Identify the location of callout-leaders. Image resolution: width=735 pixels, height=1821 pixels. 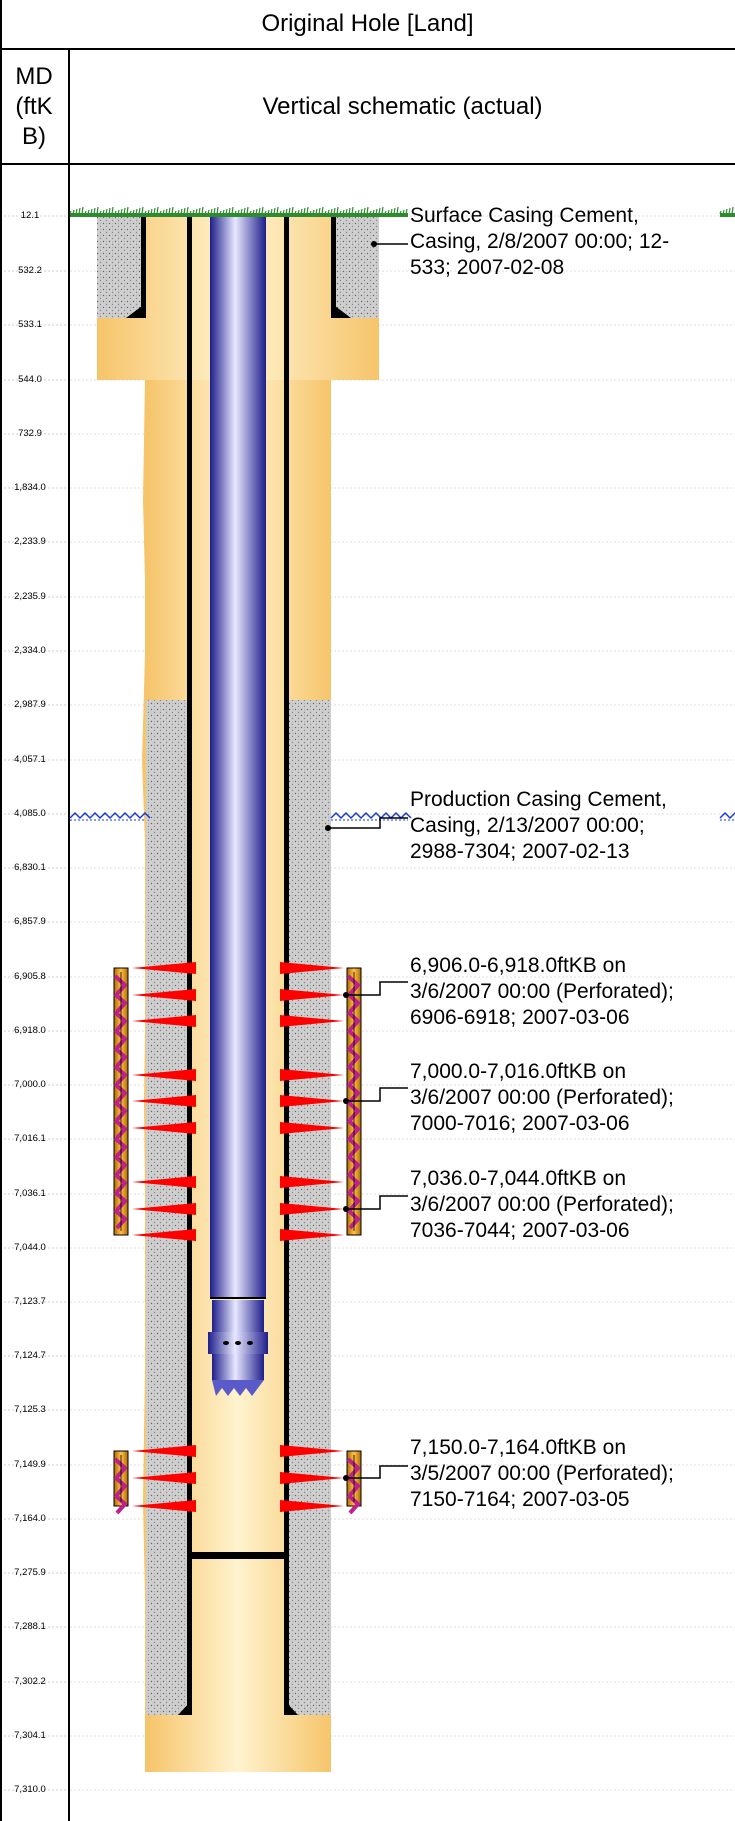
(366, 861).